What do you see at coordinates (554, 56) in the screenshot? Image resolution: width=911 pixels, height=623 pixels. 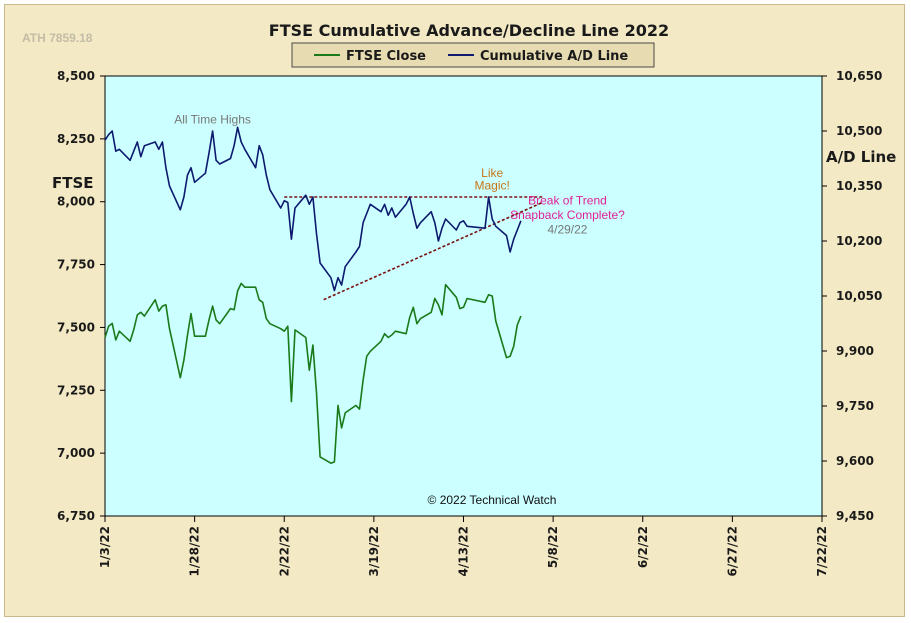 I see `legend-label-ad-line: Cumulative A/D Line` at bounding box center [554, 56].